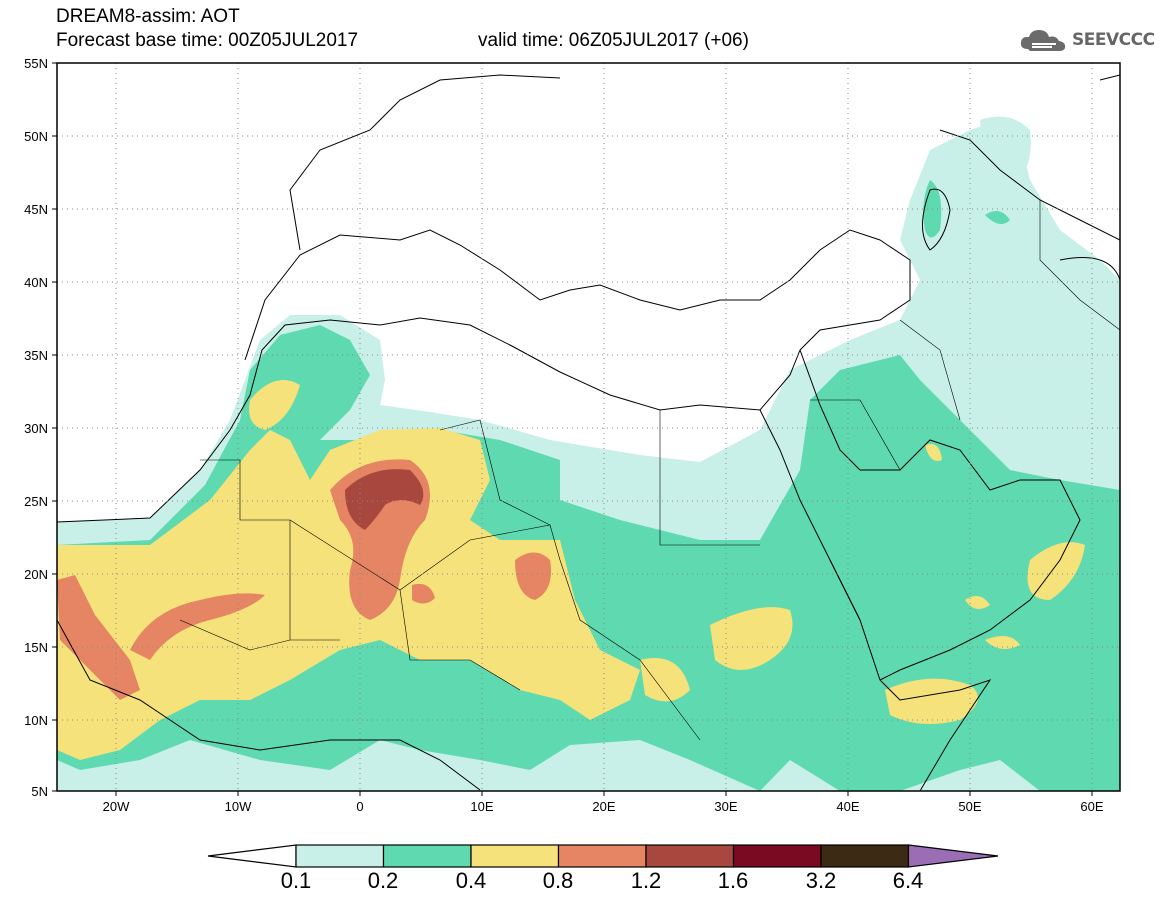  What do you see at coordinates (36, 136) in the screenshot?
I see `lat-label: 50N` at bounding box center [36, 136].